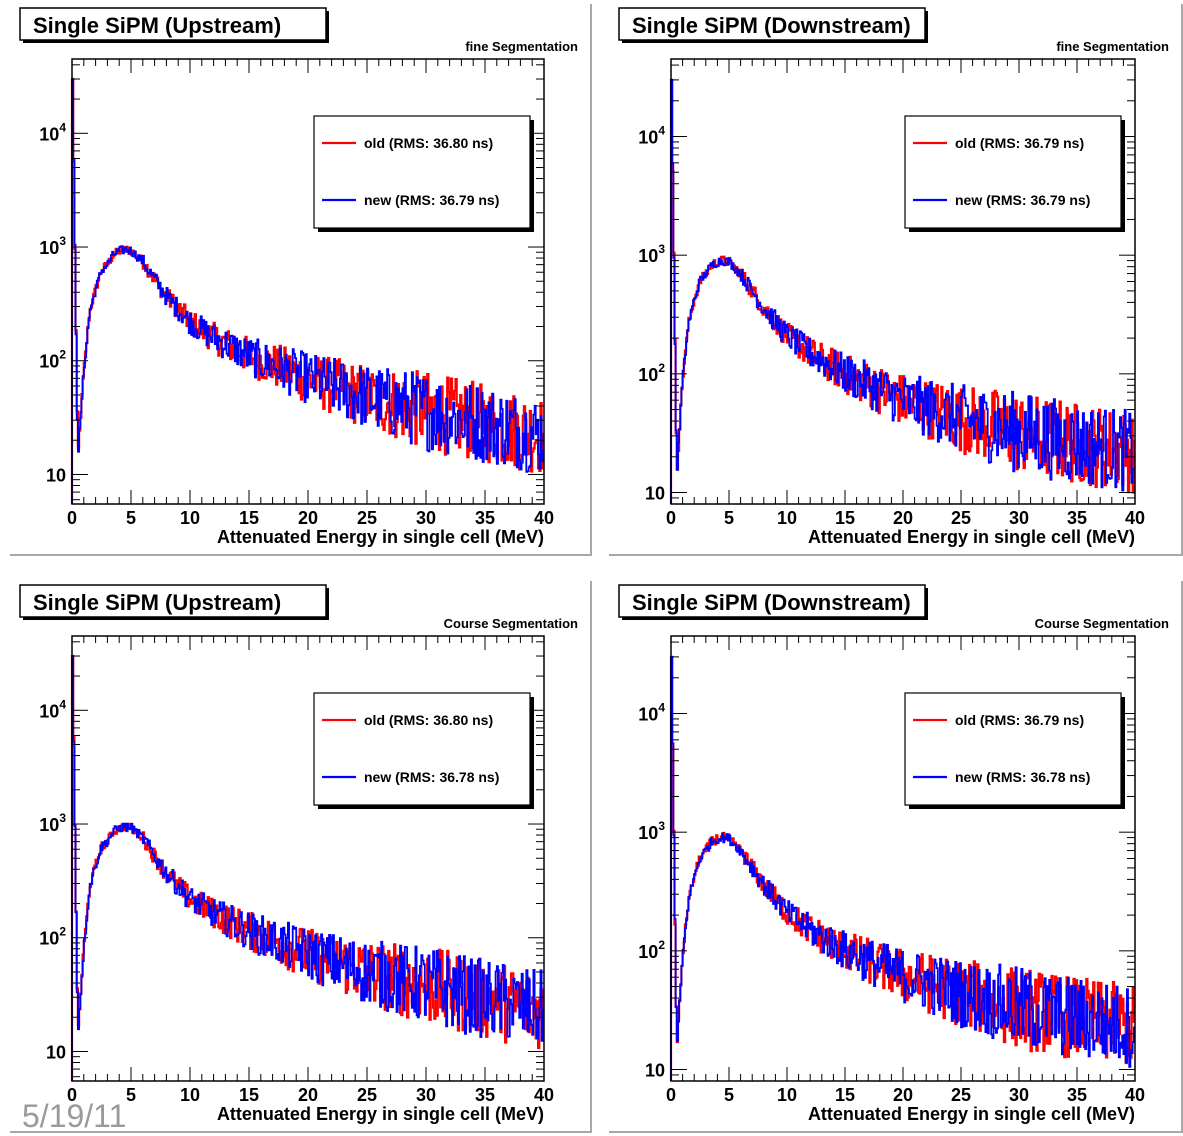 The image size is (1183, 1136). What do you see at coordinates (74, 1116) in the screenshot?
I see `footer-date: 5/19/11` at bounding box center [74, 1116].